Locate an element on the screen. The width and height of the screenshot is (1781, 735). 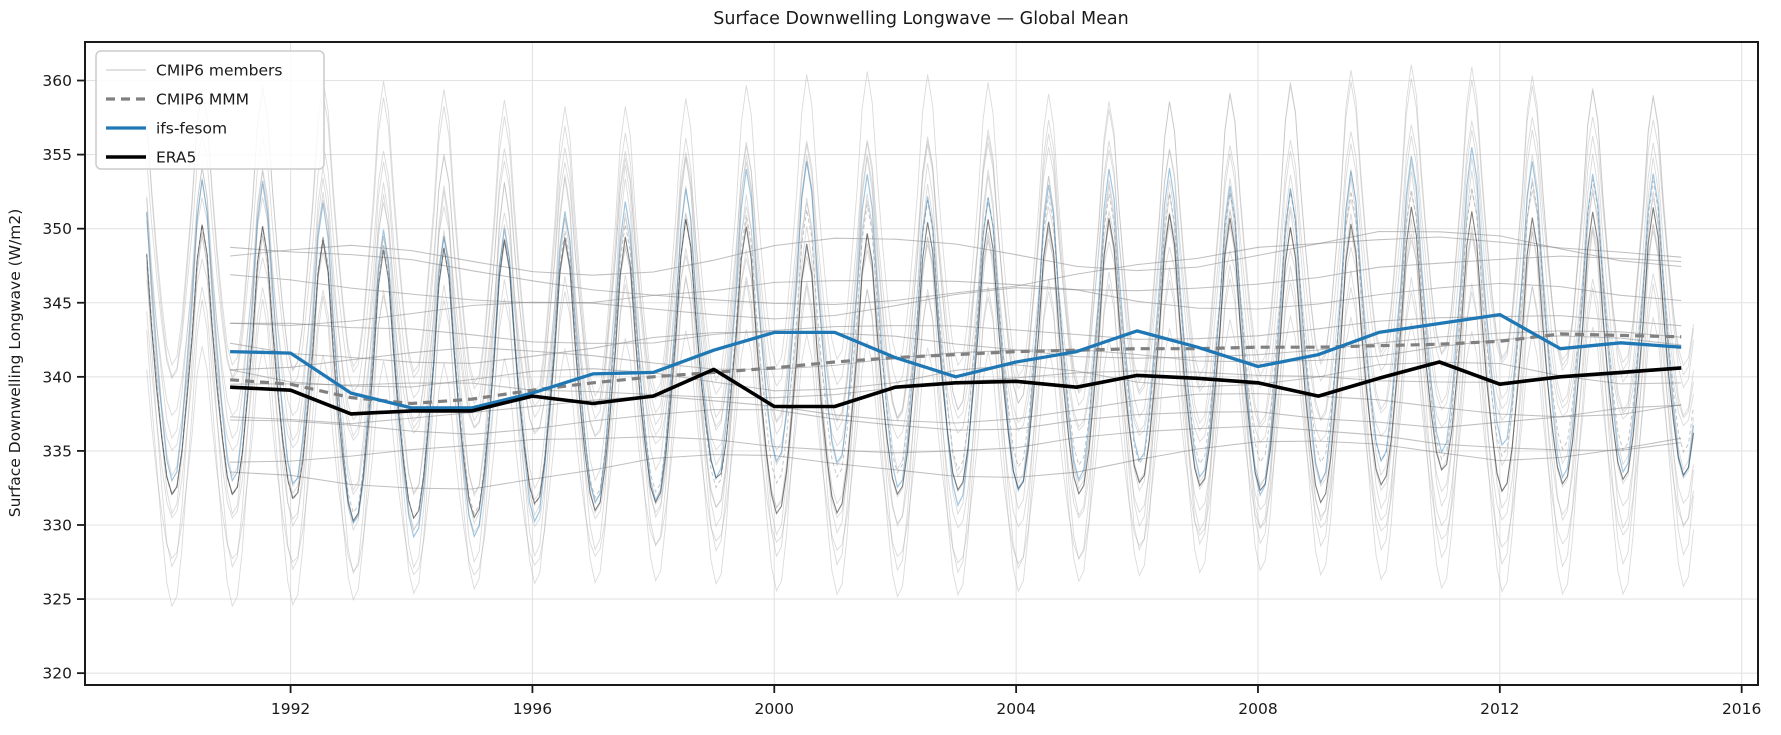
legend-item-era5: ERA5 is located at coordinates (151, 158).